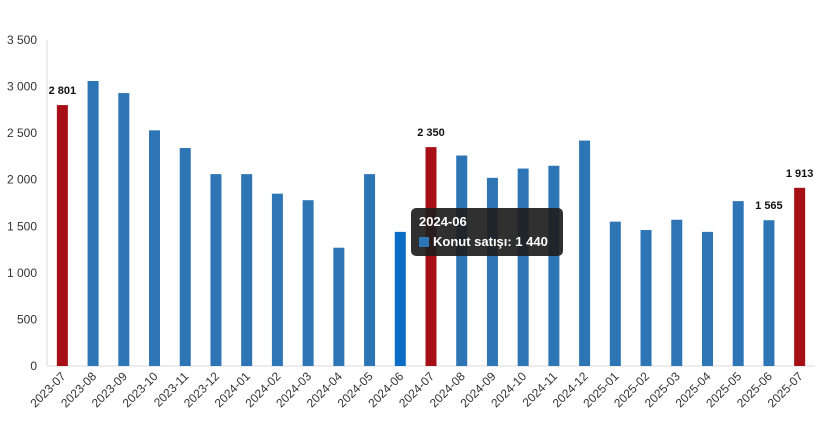 This screenshot has width=820, height=422. Describe the element at coordinates (769, 206) in the screenshot. I see `data-label-2025-06: 1 565` at that location.